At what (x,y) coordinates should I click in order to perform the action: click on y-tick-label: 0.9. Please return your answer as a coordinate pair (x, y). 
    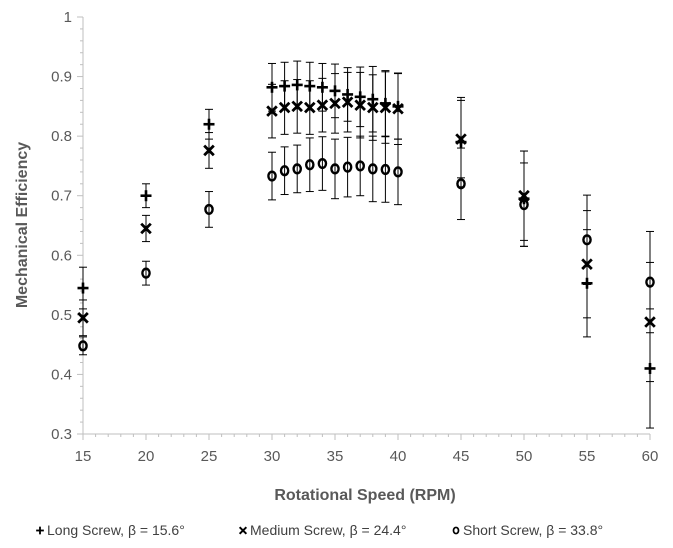
    Looking at the image, I should click on (61, 77).